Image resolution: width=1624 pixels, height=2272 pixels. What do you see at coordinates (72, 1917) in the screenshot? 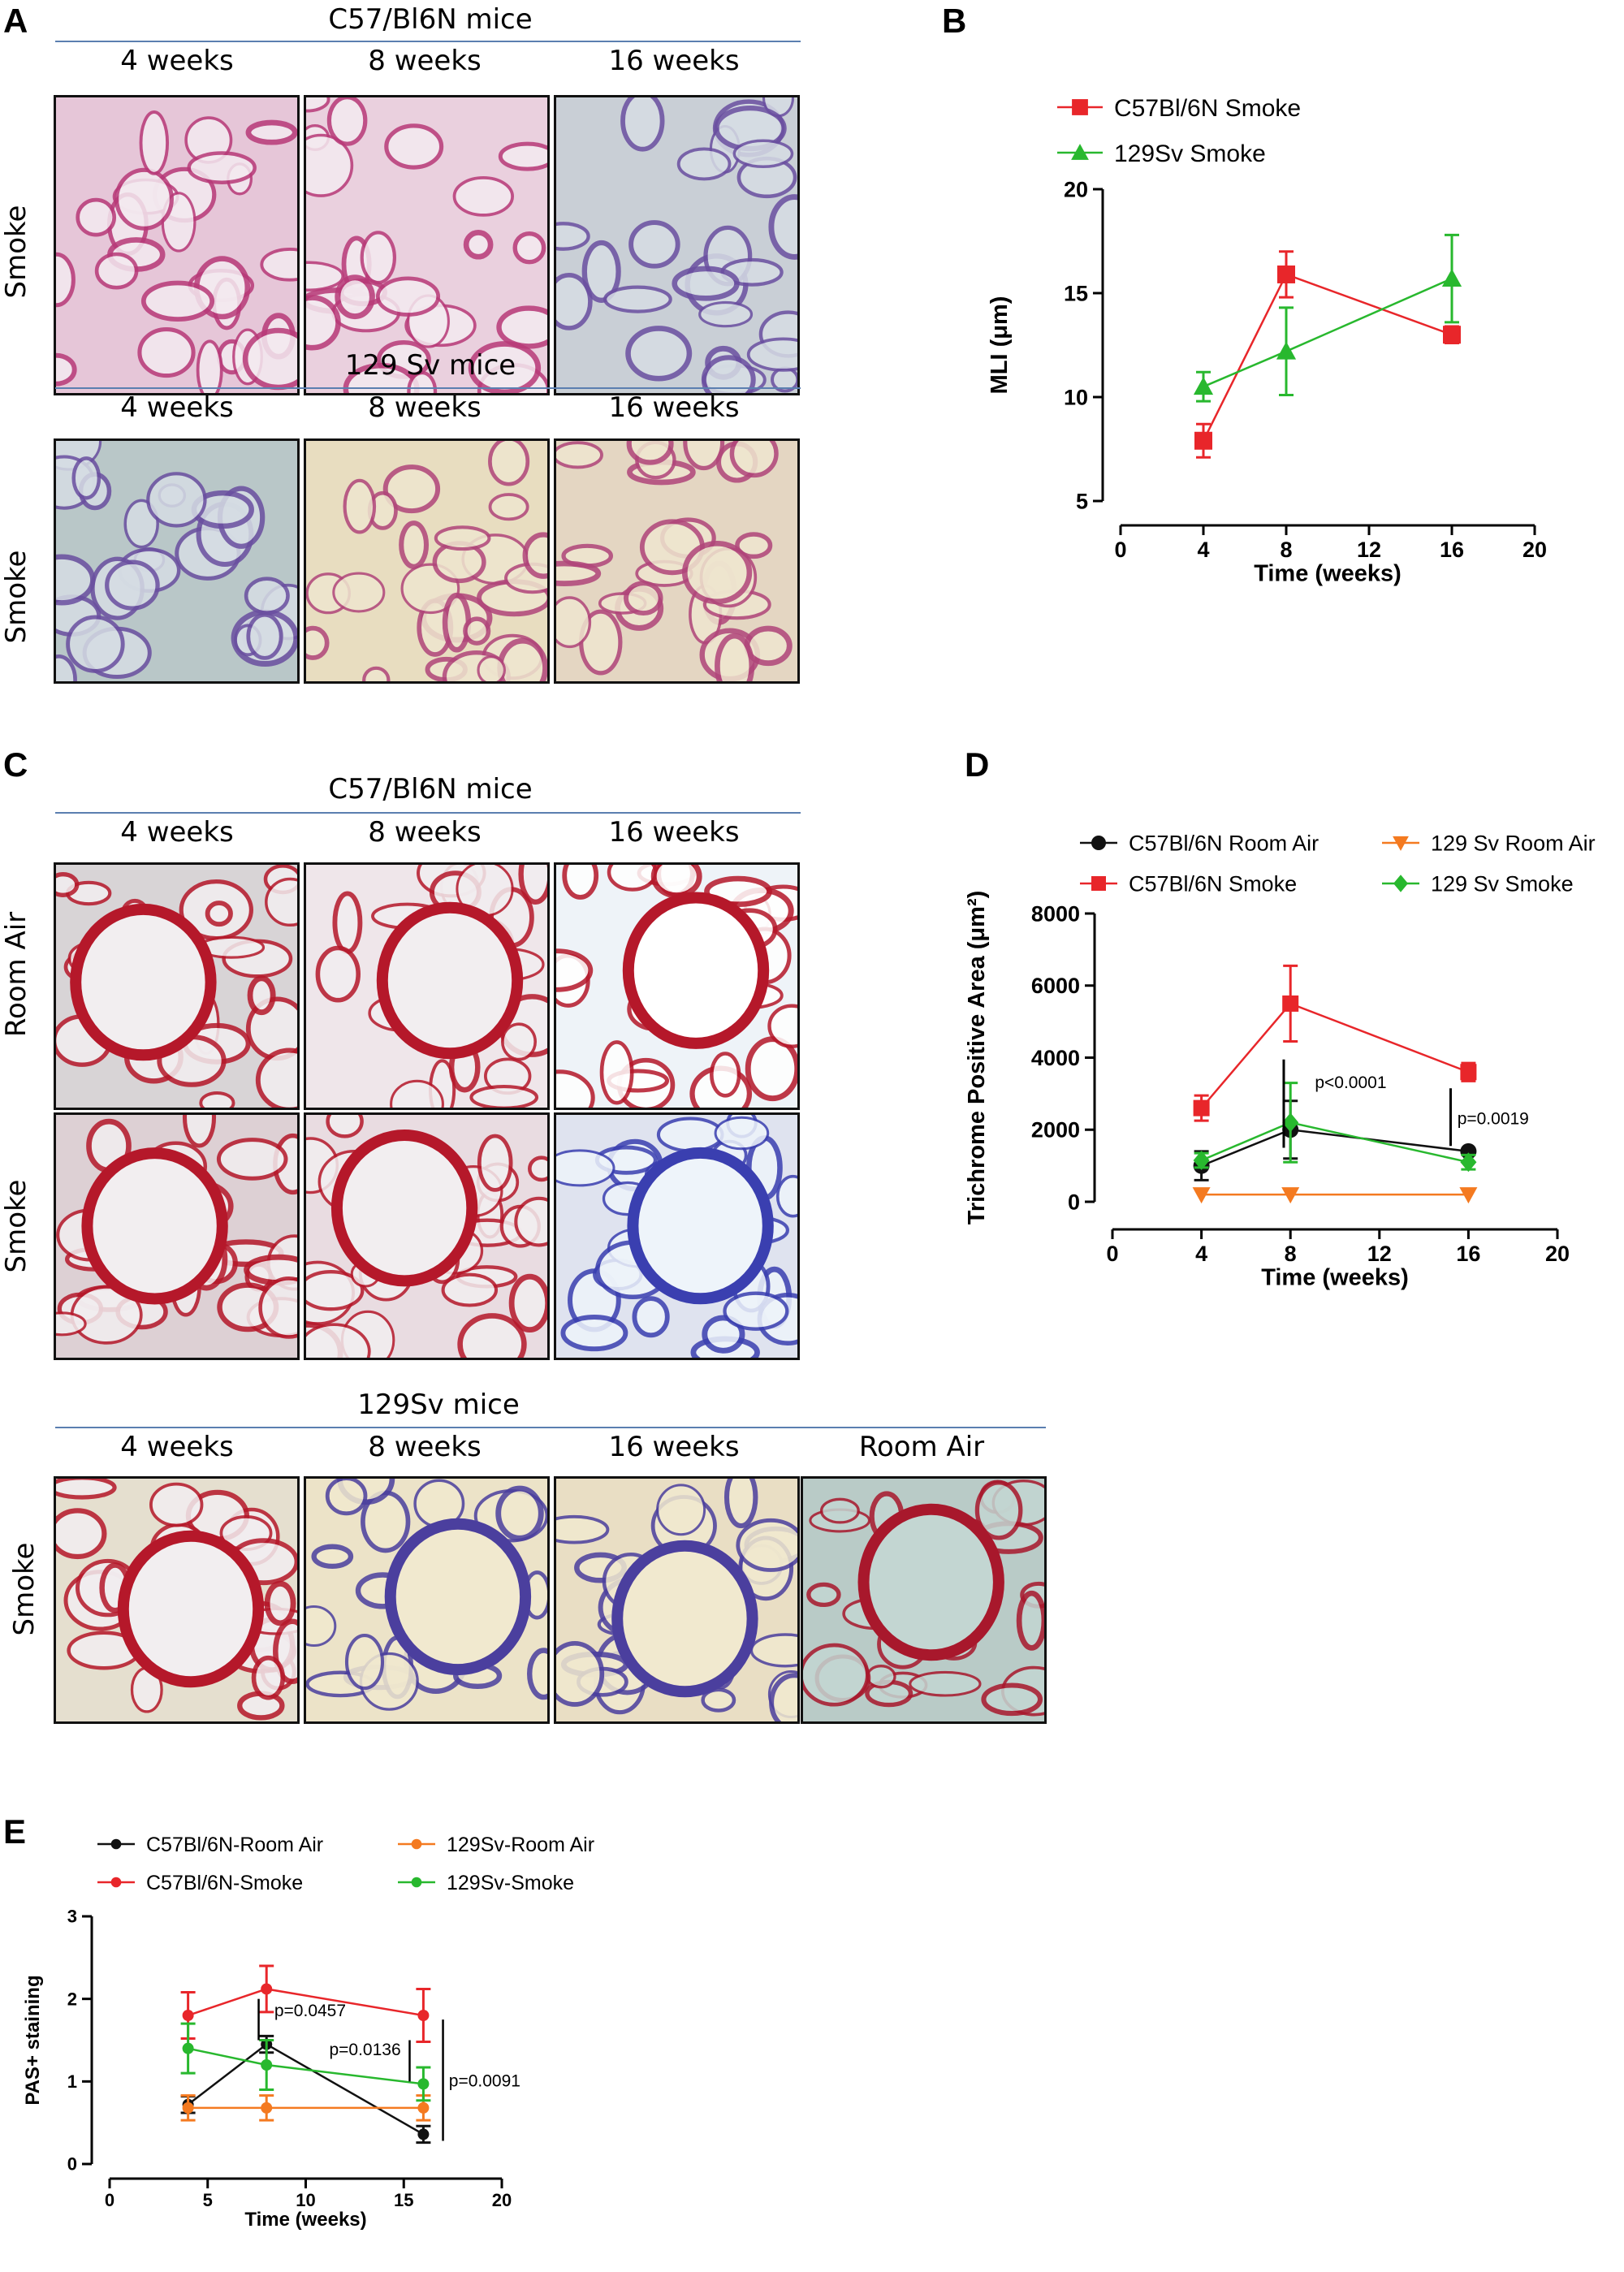
I see `y-tick-label: 3` at bounding box center [72, 1917].